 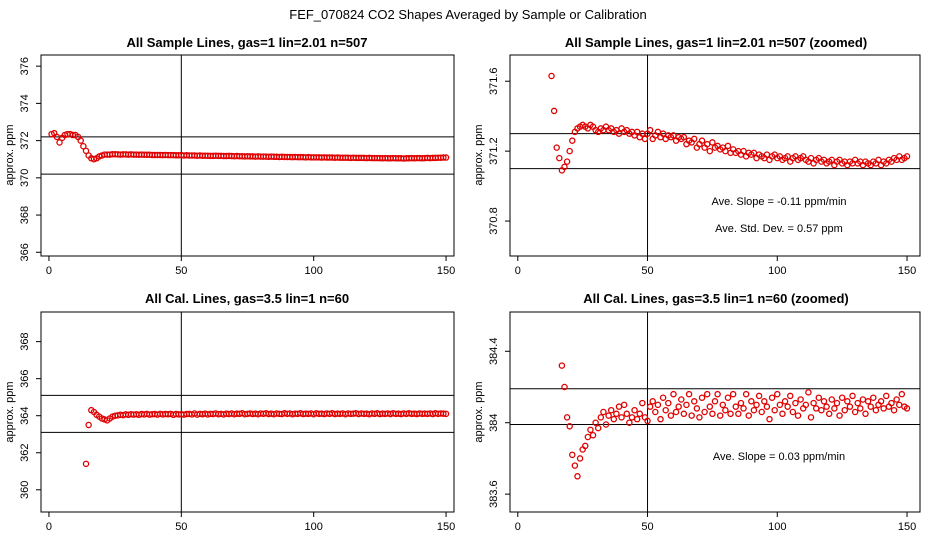 What do you see at coordinates (25, 178) in the screenshot?
I see `y-tick-label: 370` at bounding box center [25, 178].